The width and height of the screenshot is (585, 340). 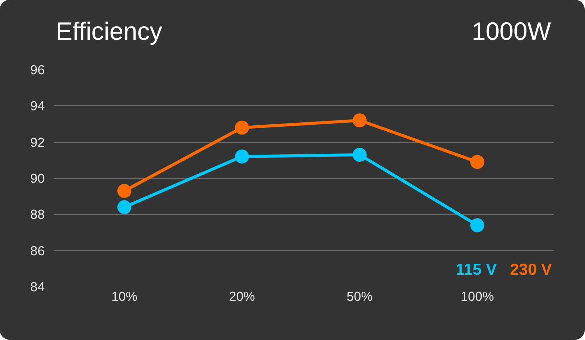 I want to click on y-tick-label: 92, so click(x=37, y=142).